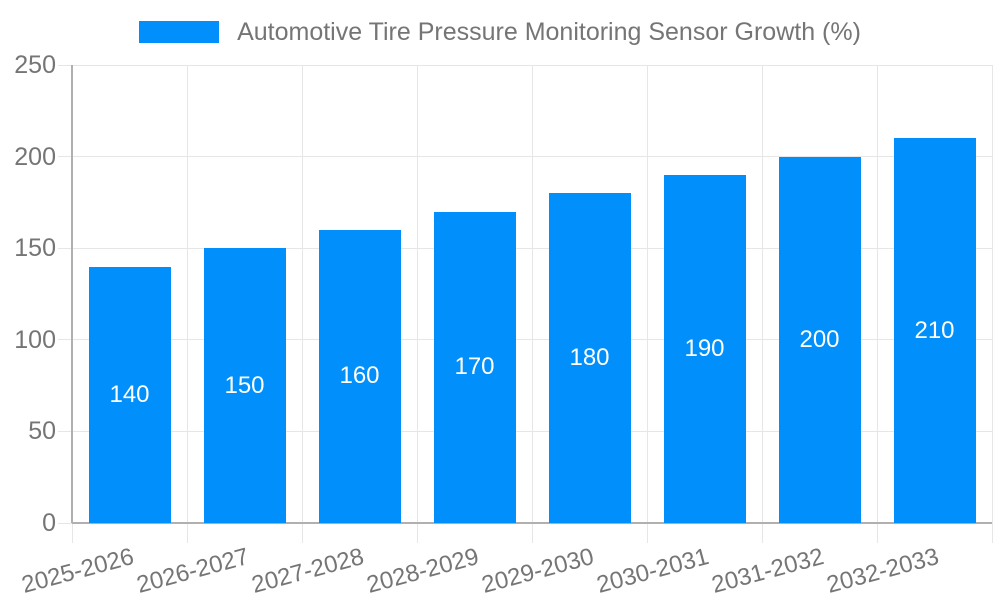  I want to click on bar: 200, so click(819, 339).